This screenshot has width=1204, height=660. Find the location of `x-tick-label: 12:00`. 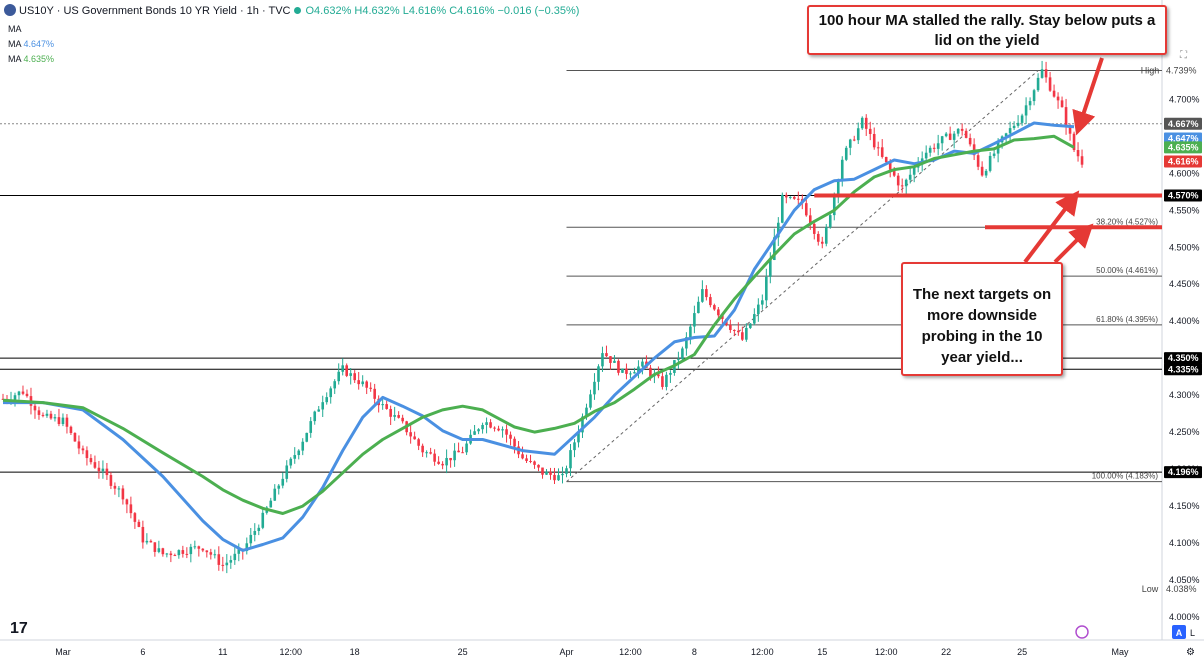

x-tick-label: 12:00 is located at coordinates (762, 652).